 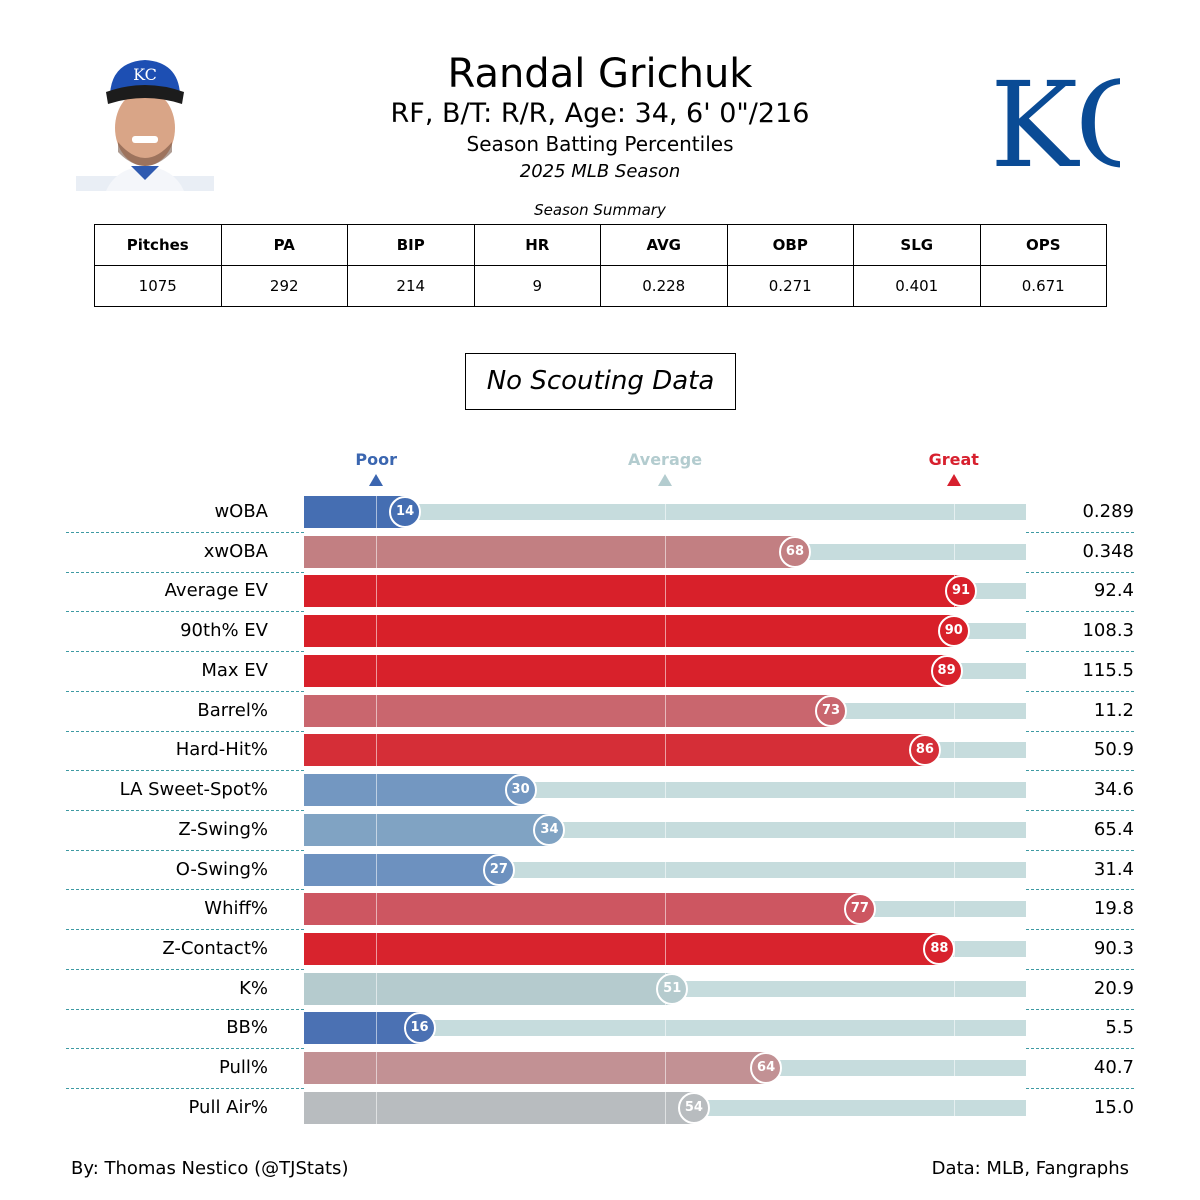 What do you see at coordinates (664, 245) in the screenshot?
I see `summary-col-header: AVG` at bounding box center [664, 245].